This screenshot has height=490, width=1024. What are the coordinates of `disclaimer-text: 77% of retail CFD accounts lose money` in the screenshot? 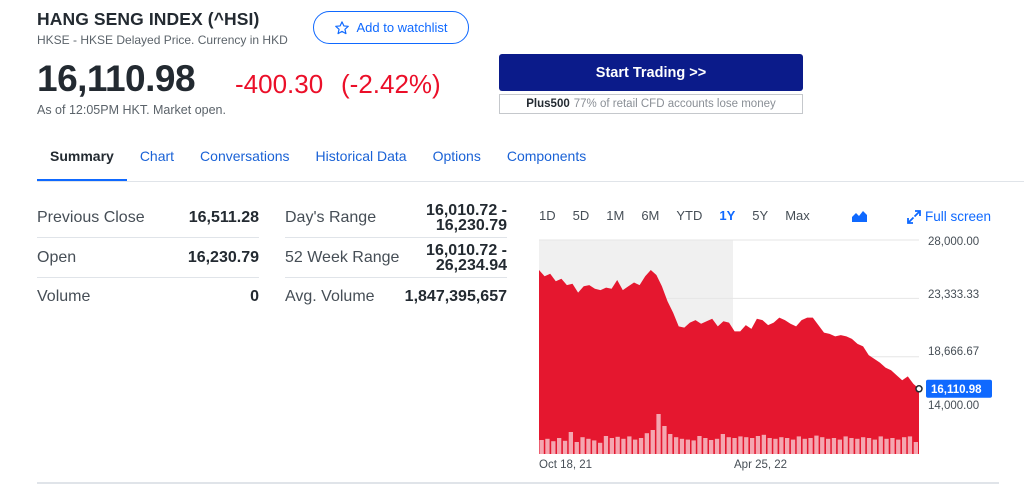 It's located at (674, 104).